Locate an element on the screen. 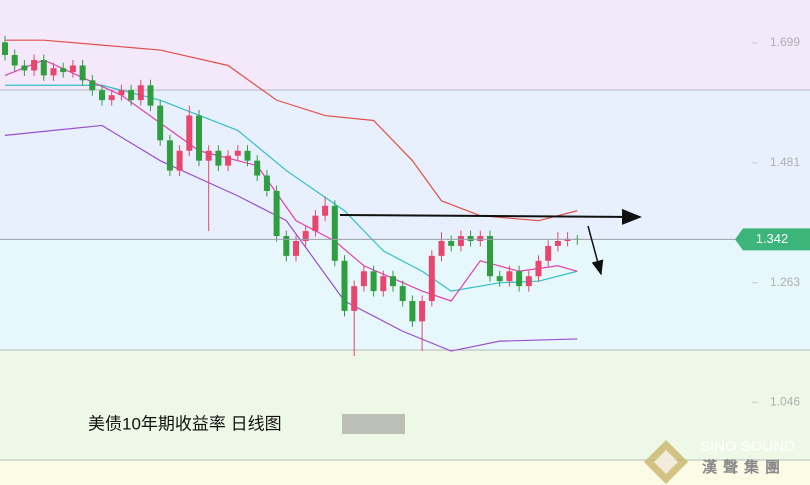 The image size is (810, 485). y-tick-label: 1.699 is located at coordinates (785, 42).